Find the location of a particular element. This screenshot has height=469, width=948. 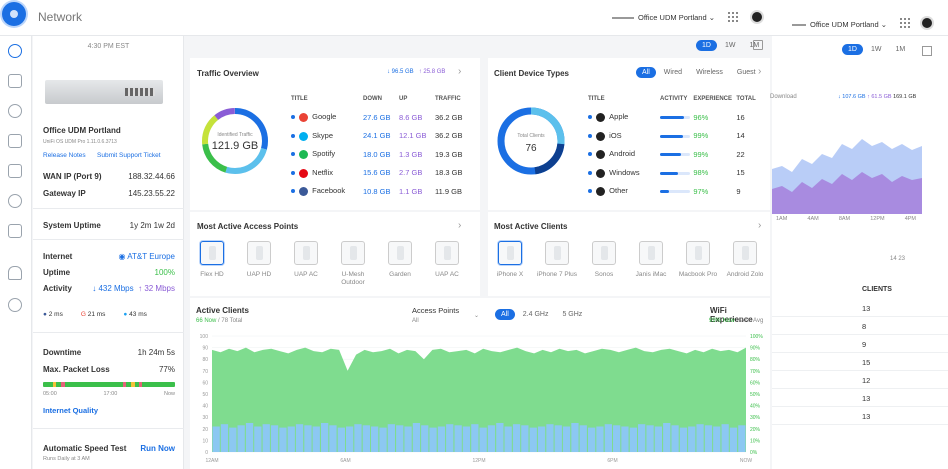

tab-1d: 1D is located at coordinates (706, 45).